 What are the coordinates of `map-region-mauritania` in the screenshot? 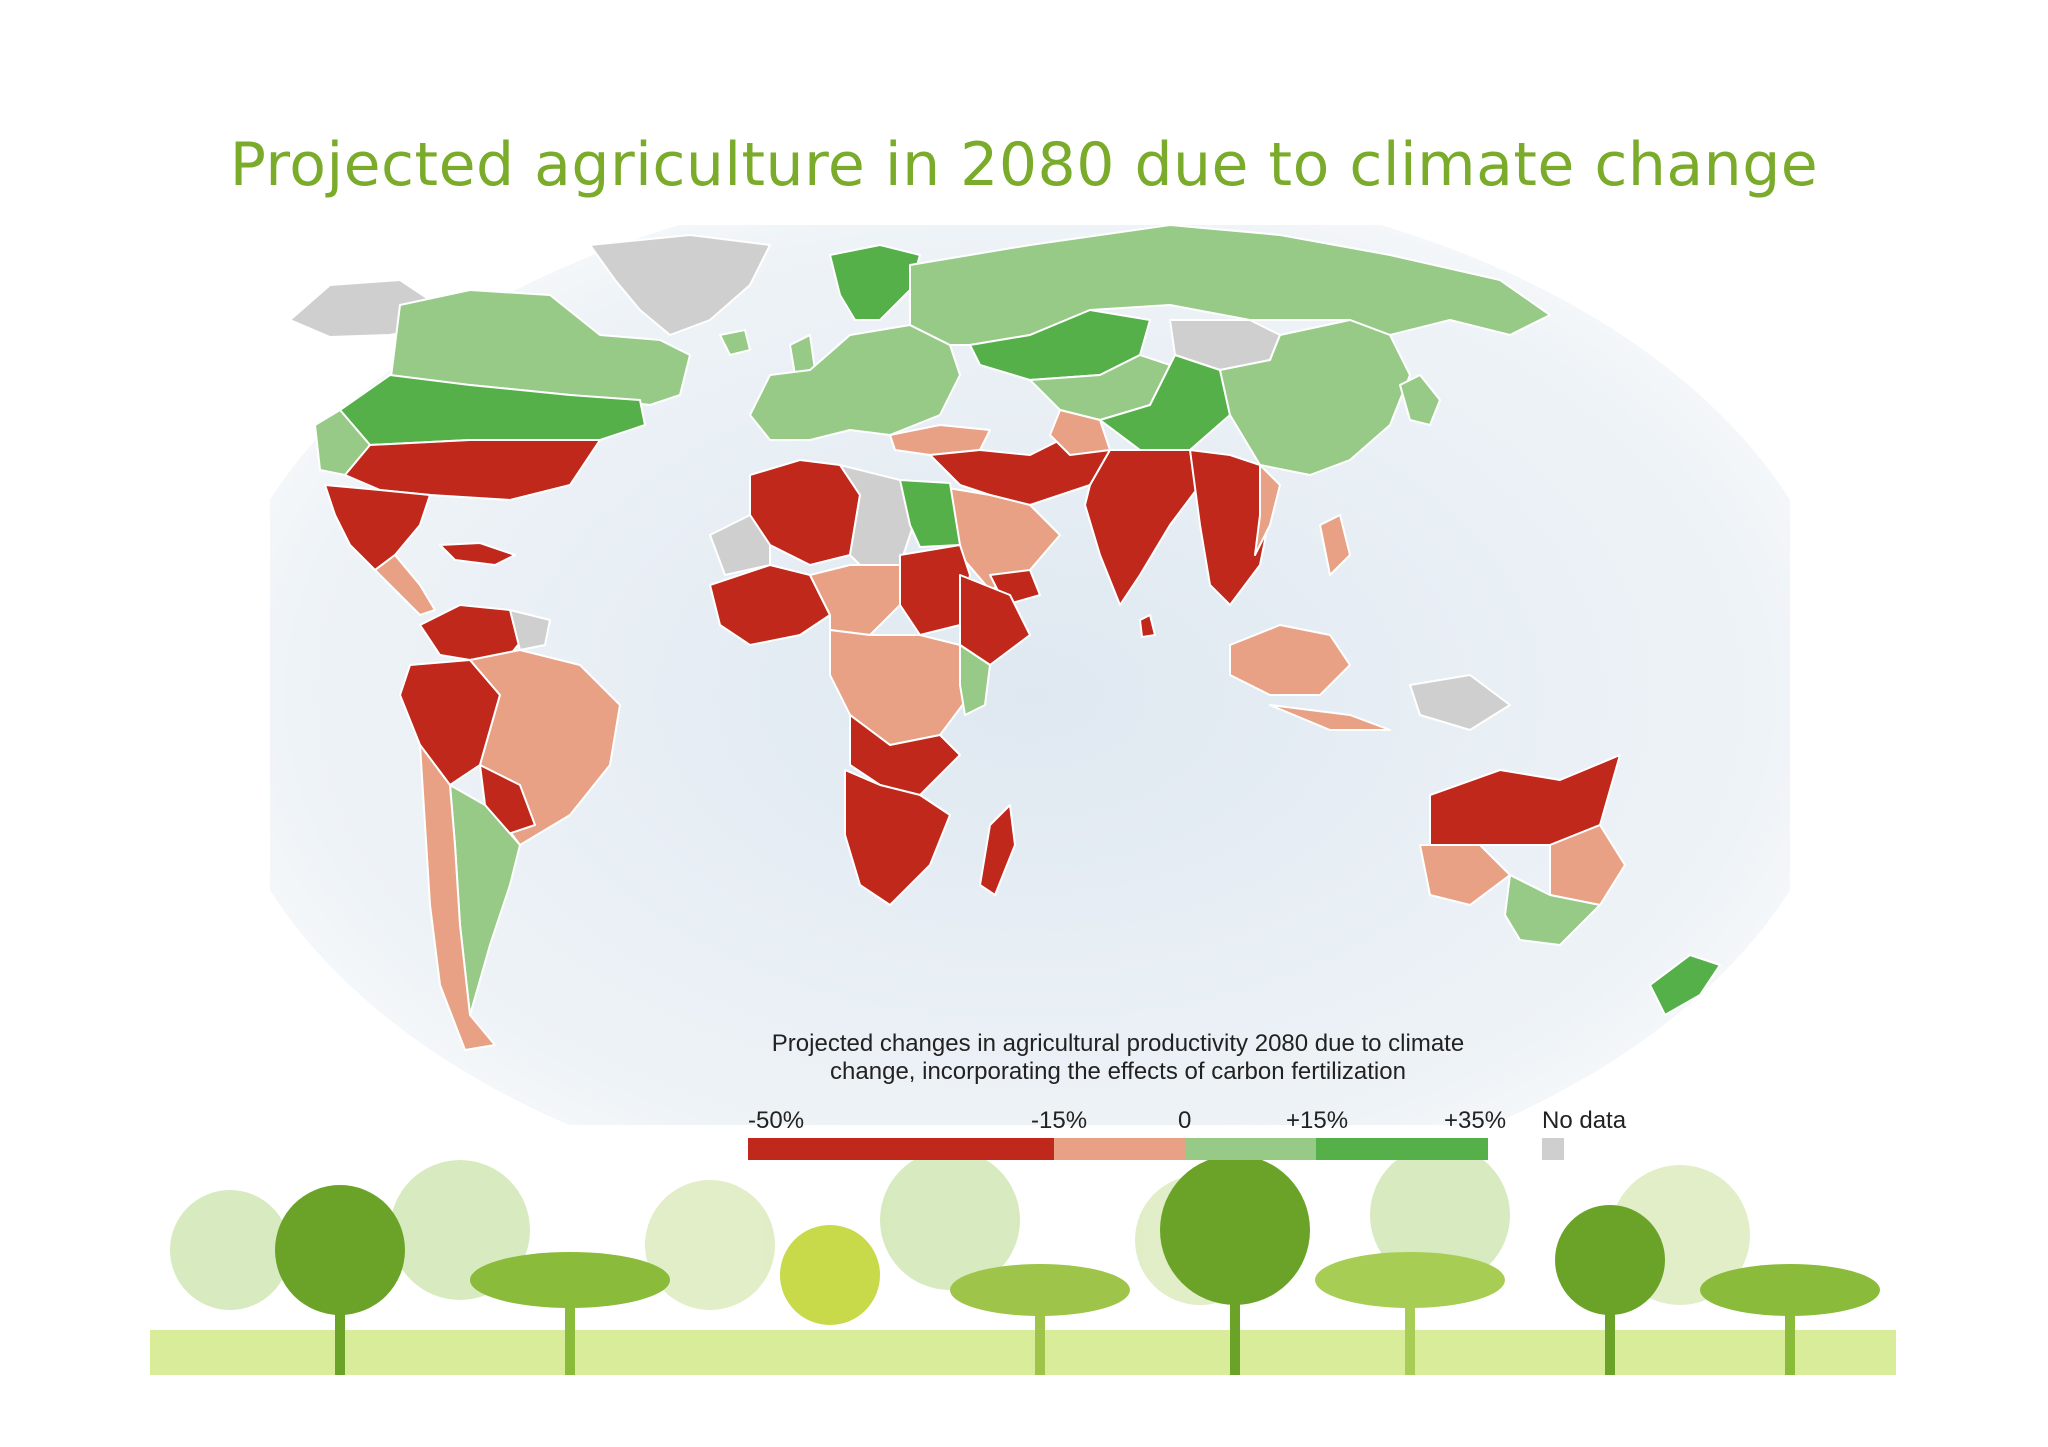 It's located at (740, 545).